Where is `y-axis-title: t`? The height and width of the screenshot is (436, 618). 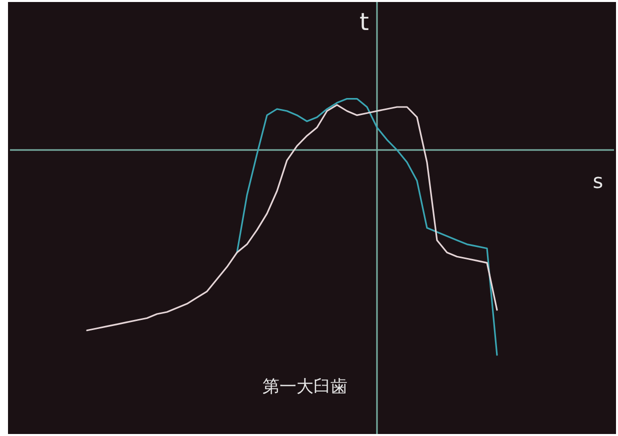 y-axis-title: t is located at coordinates (364, 22).